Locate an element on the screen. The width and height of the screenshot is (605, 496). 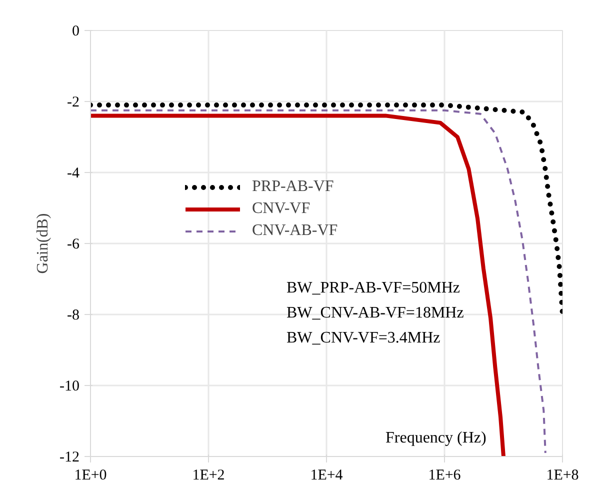
annotation: BW_CNV-VF=3.4MHz is located at coordinates (363, 338).